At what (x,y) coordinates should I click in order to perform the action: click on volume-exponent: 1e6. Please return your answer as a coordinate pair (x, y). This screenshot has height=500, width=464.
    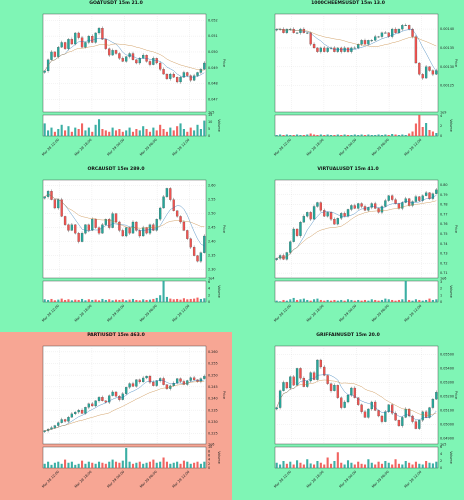
    Looking at the image, I should click on (211, 445).